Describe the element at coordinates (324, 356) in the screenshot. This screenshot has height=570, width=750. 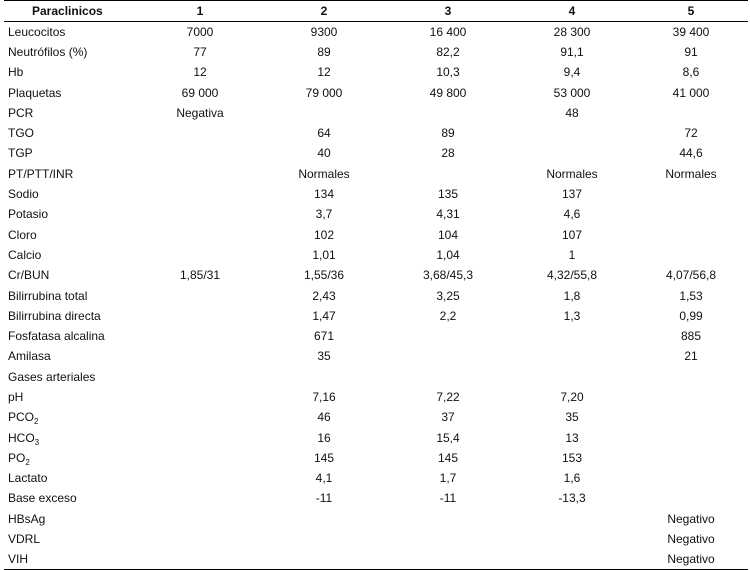
I see `table-cell-col-2: 35` at that location.